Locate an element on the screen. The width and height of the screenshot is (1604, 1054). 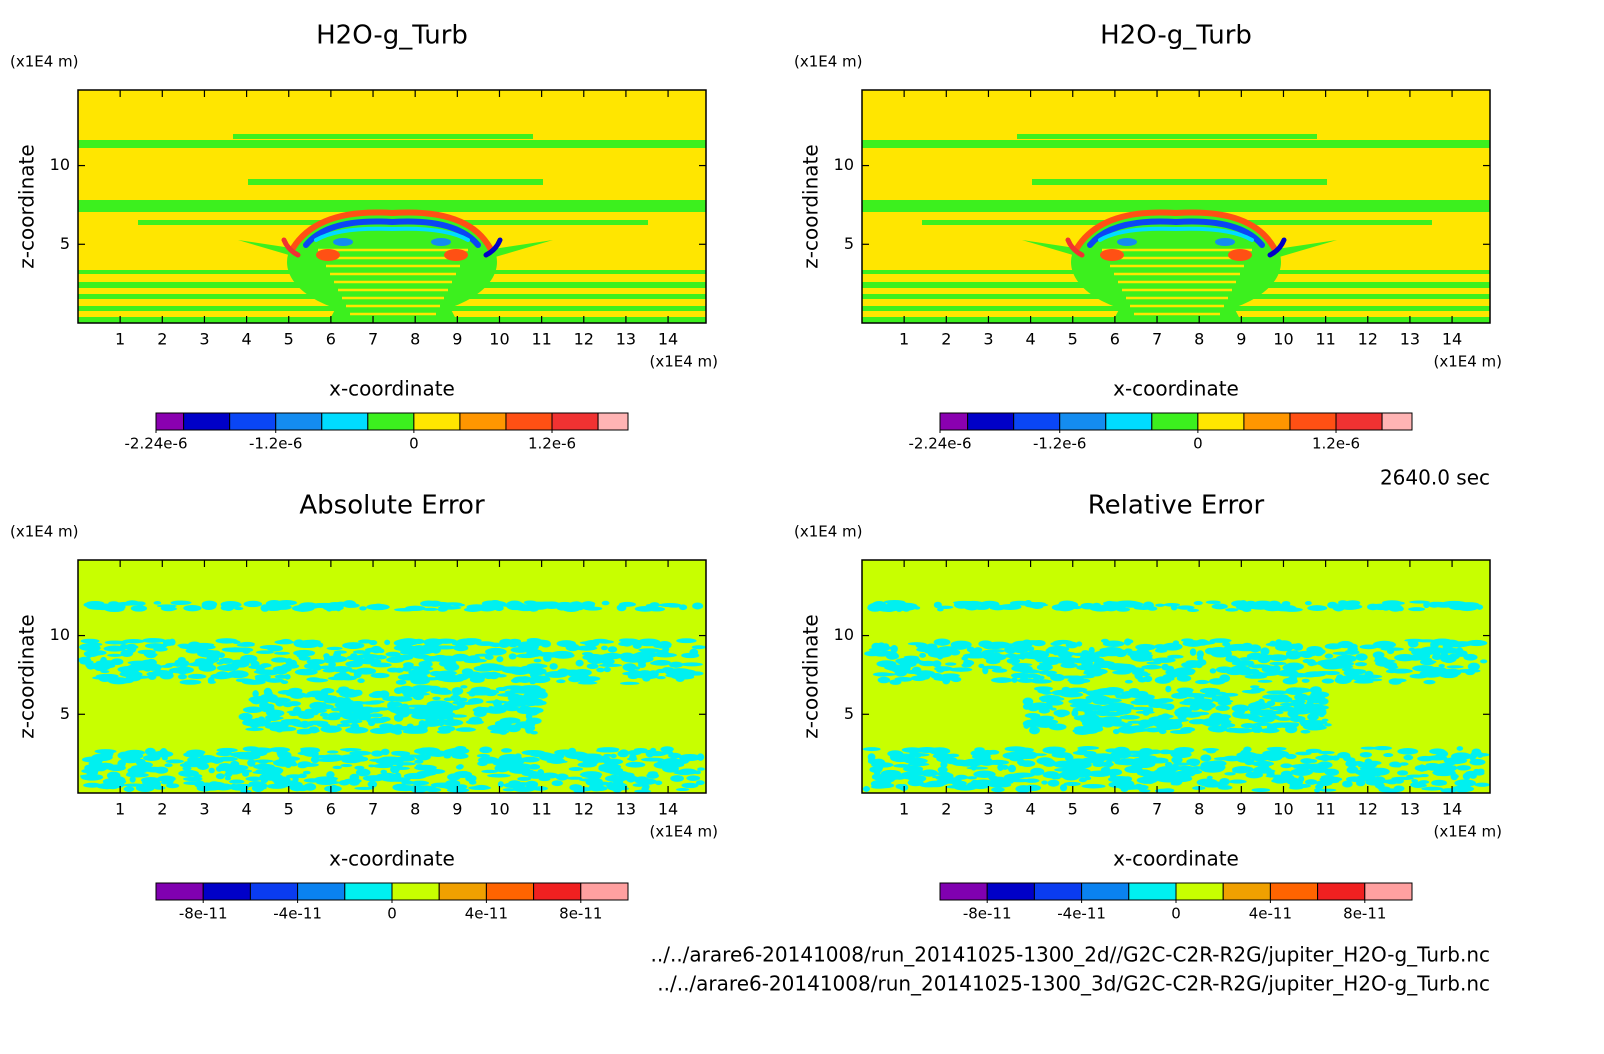
y-unit: (x1E4 m) is located at coordinates (44, 532).